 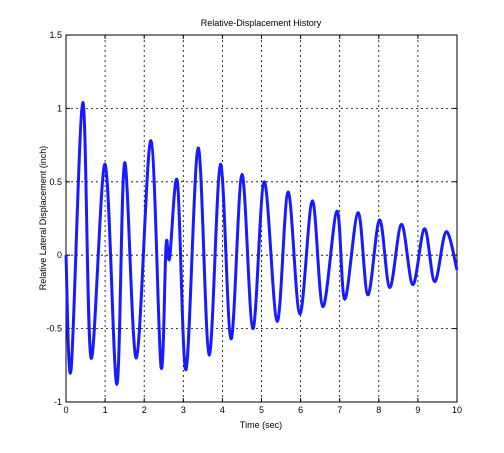 What do you see at coordinates (261, 425) in the screenshot?
I see `x-axis-label: Time (sec)` at bounding box center [261, 425].